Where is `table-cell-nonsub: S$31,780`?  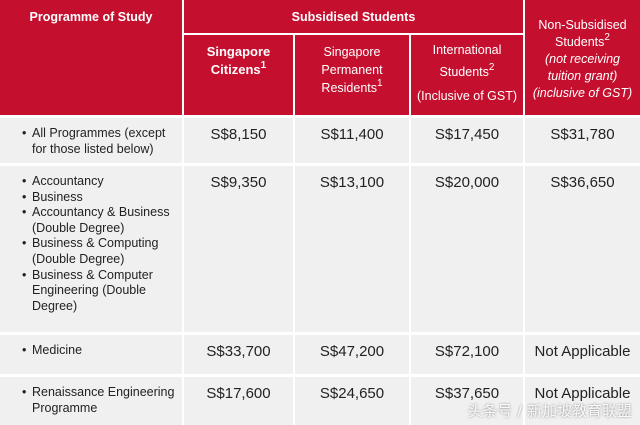 table-cell-nonsub: S$31,780 is located at coordinates (582, 140).